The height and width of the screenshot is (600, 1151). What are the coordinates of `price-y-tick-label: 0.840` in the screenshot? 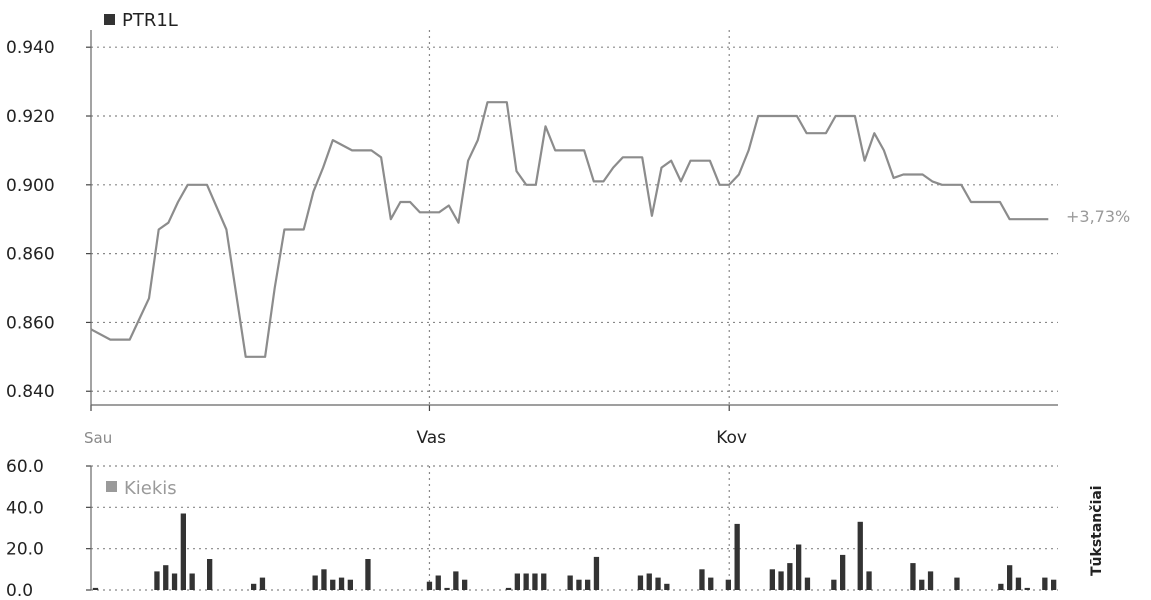 It's located at (30, 392).